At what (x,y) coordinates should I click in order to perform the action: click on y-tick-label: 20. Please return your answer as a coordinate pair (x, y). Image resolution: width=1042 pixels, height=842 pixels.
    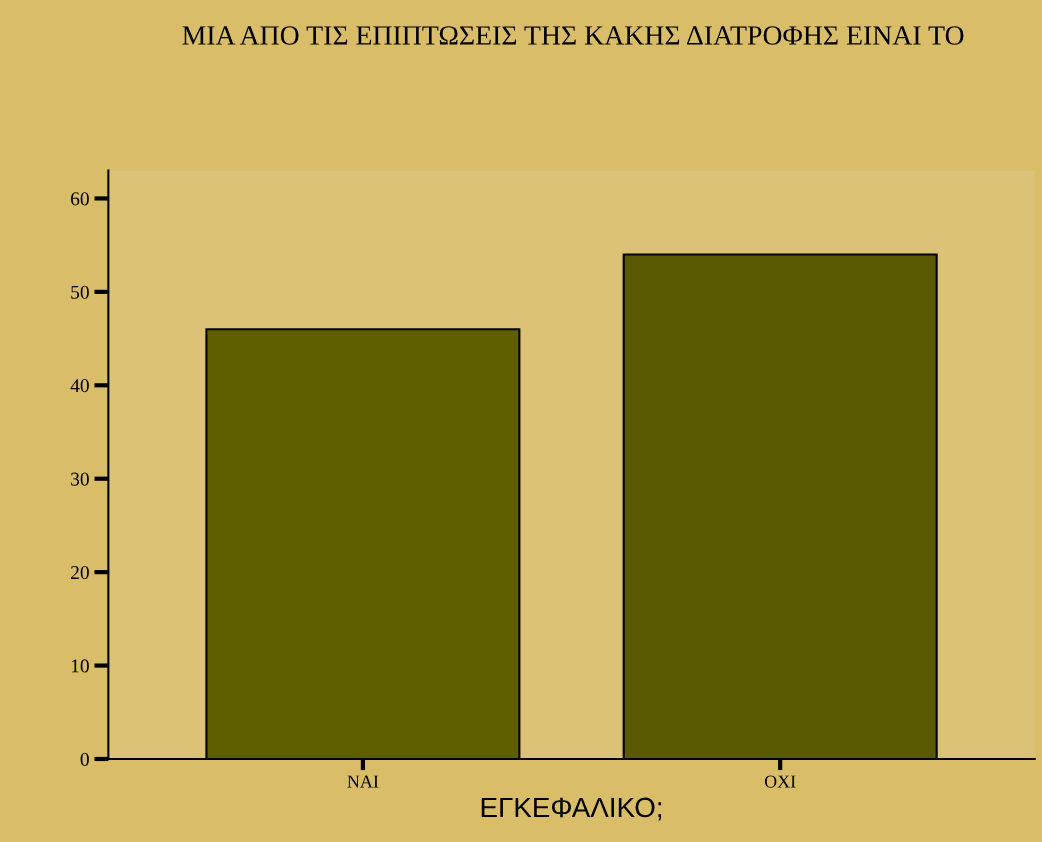
    Looking at the image, I should click on (80, 572).